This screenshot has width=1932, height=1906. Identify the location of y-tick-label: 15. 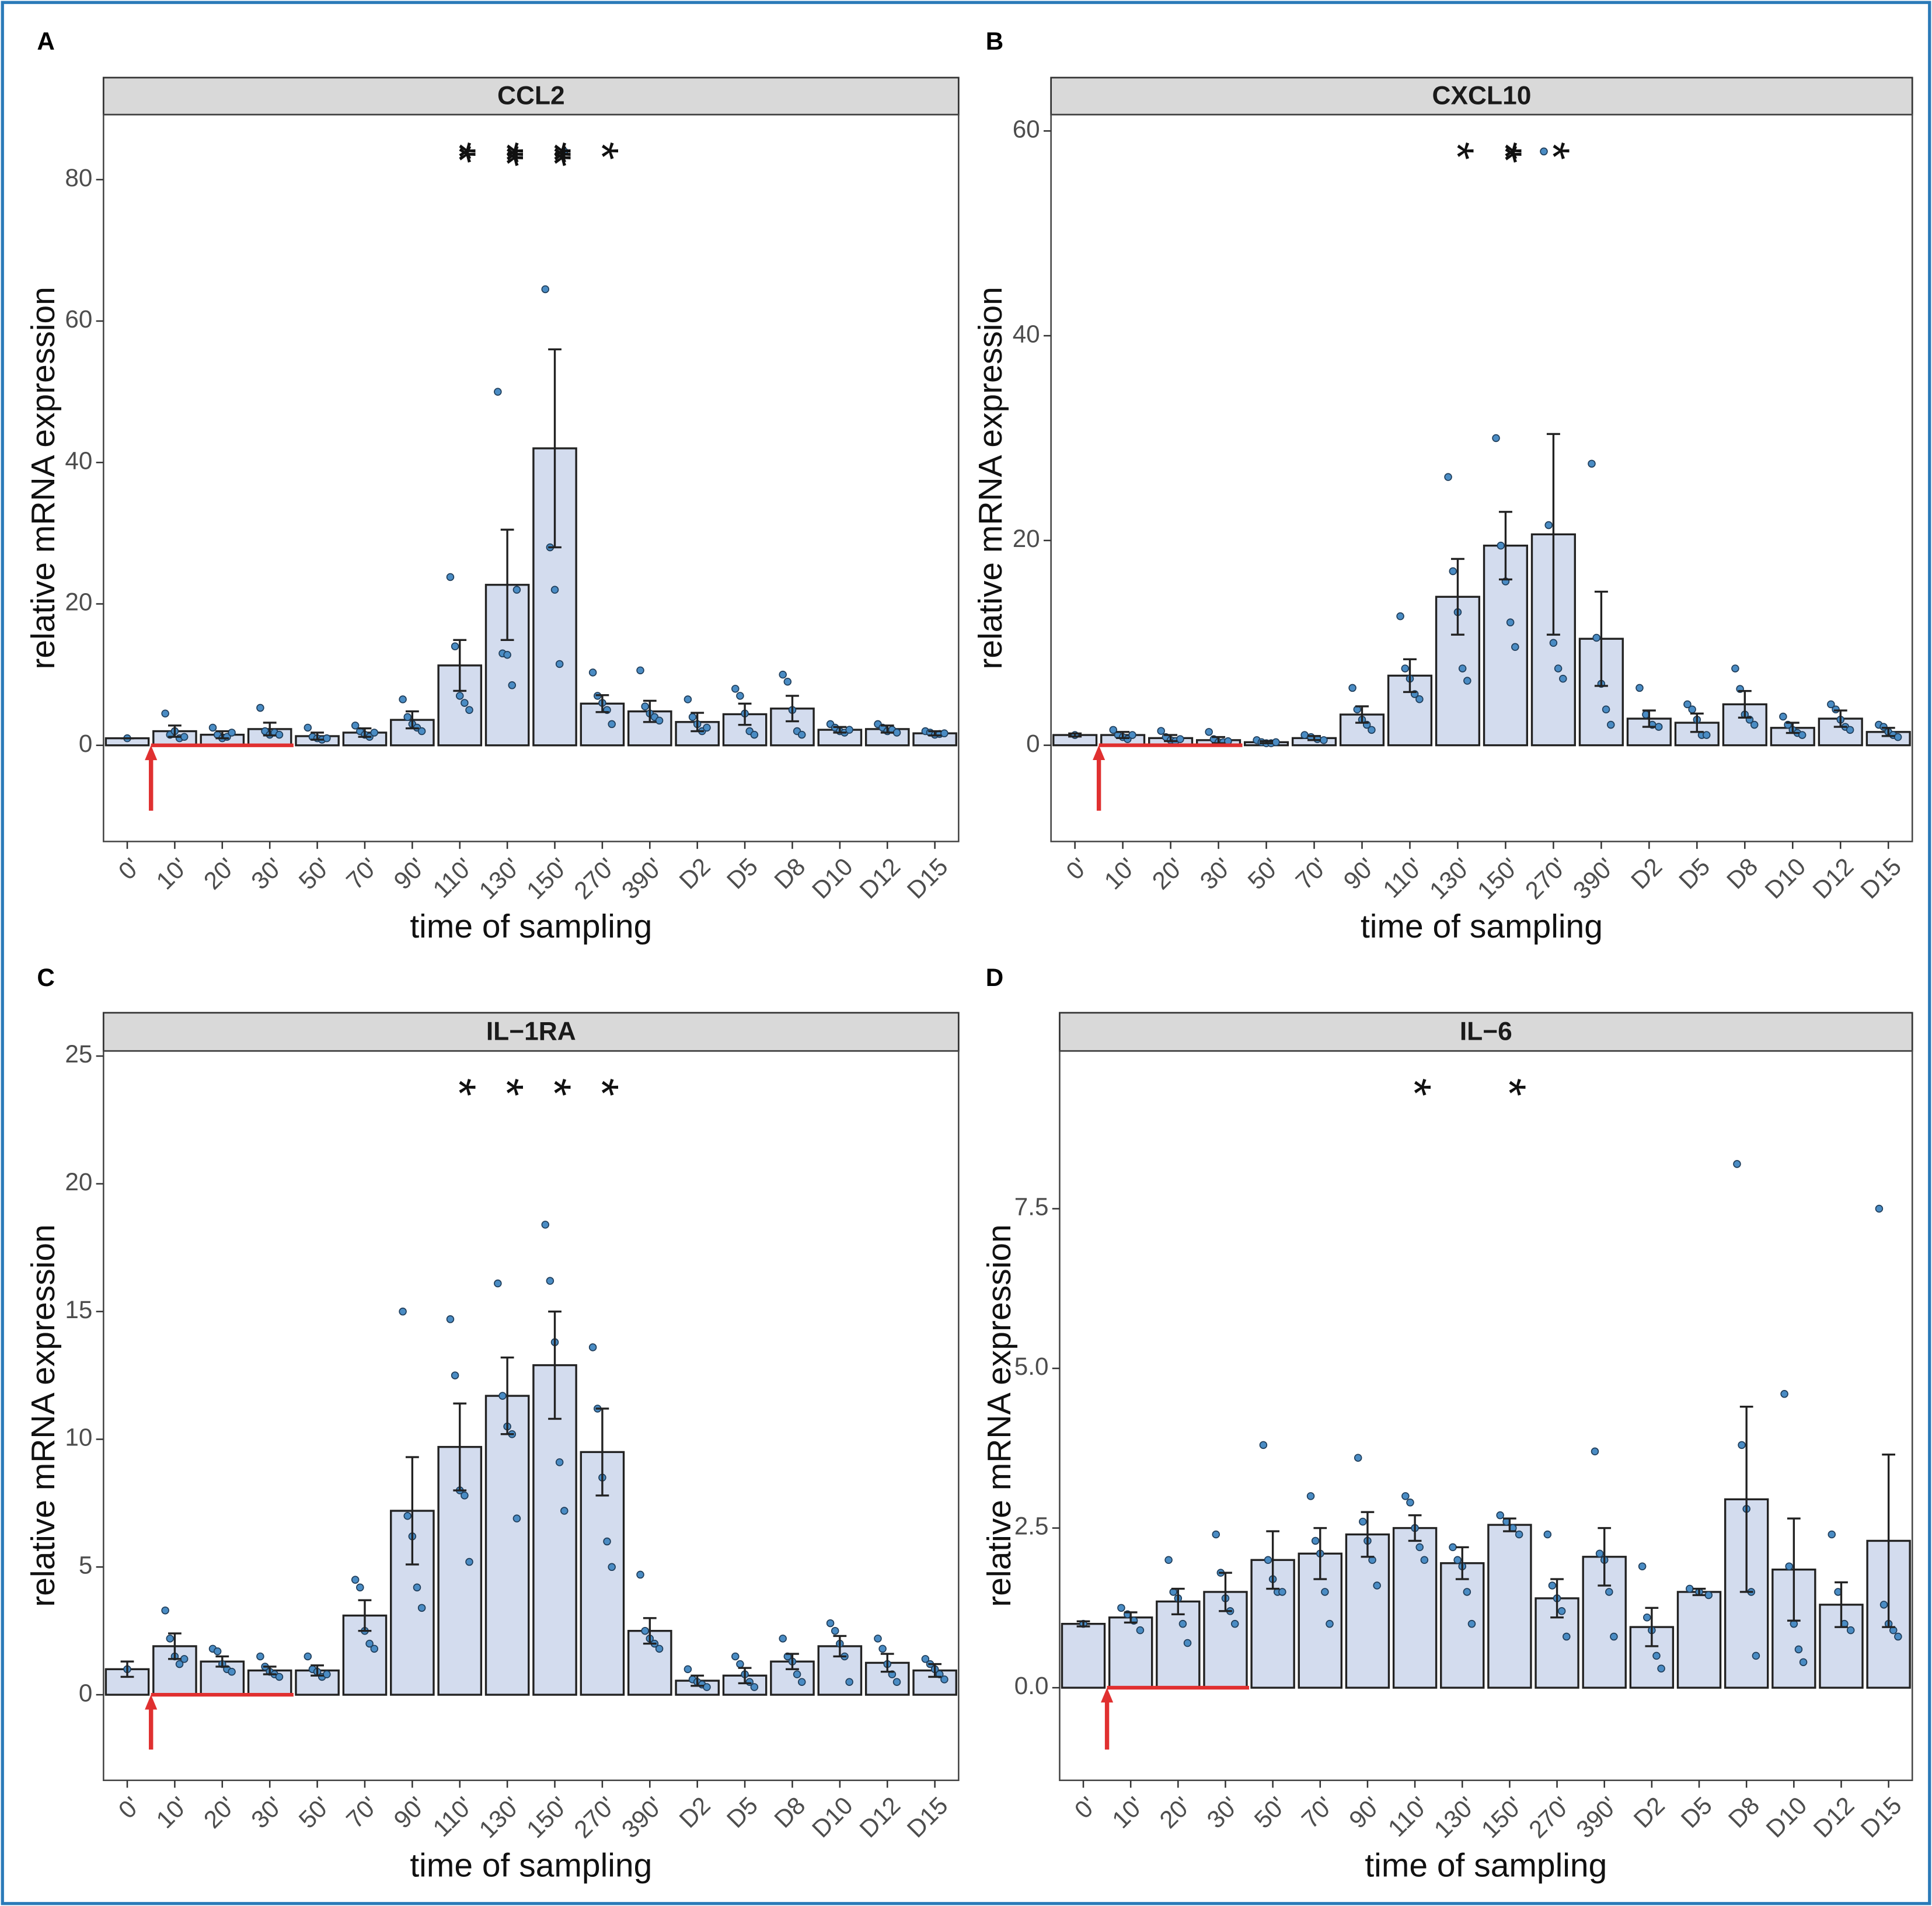
(78, 1310).